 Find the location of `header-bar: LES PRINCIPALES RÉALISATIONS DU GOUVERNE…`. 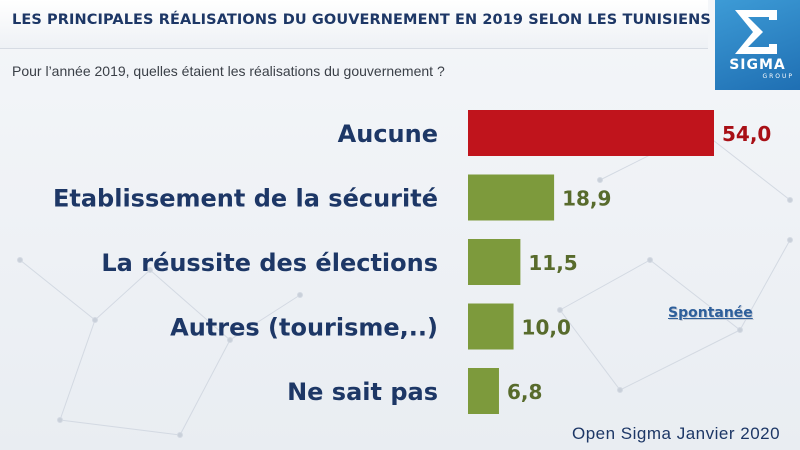

header-bar: LES PRINCIPALES RÉALISATIONS DU GOUVERNE… is located at coordinates (355, 24).